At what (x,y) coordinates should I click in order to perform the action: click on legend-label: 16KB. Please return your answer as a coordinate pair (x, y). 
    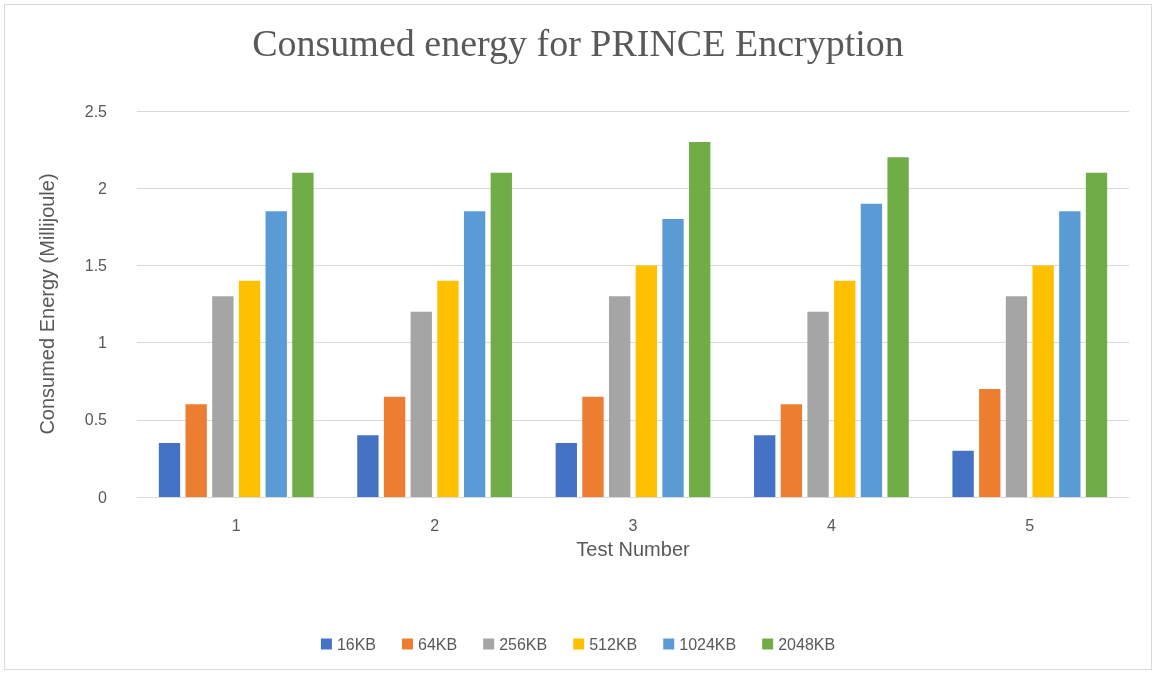
    Looking at the image, I should click on (356, 644).